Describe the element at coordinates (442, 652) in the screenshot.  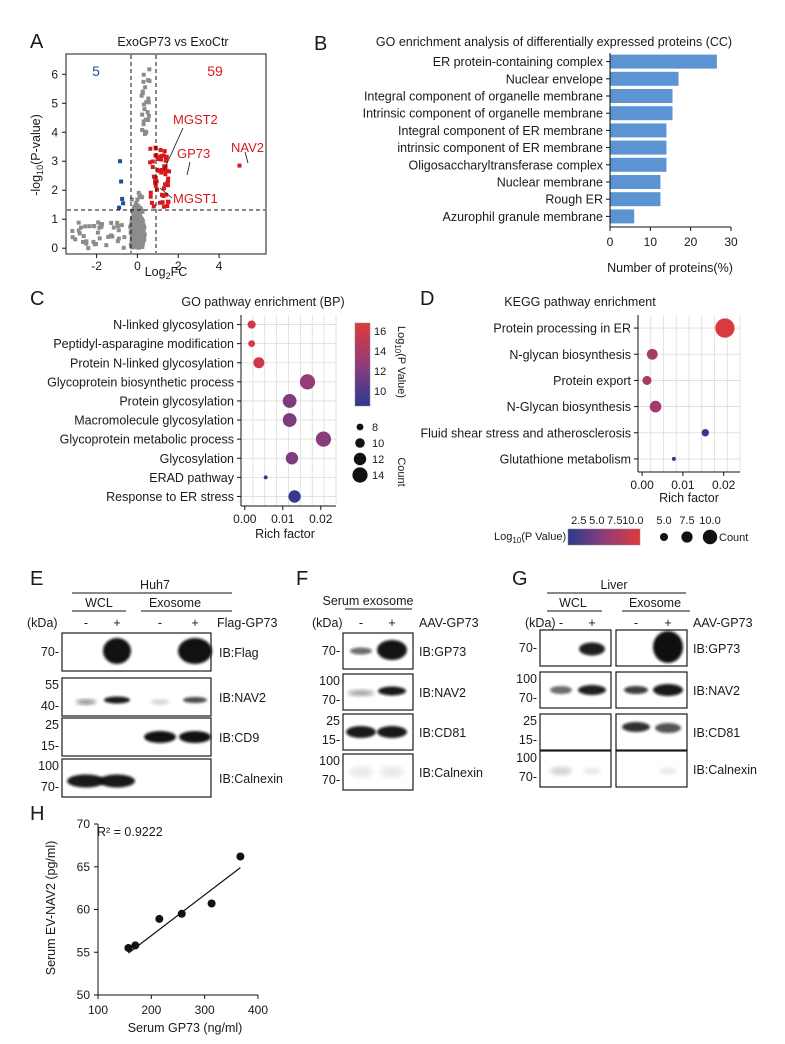
I see `ib-label: IB:GP73` at that location.